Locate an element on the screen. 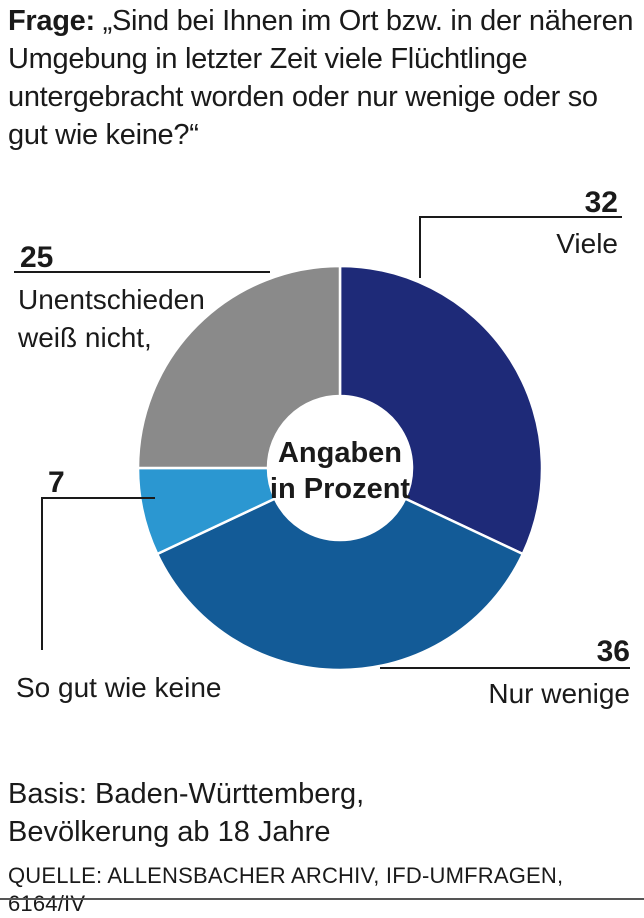  category-label-2: Nur wenige is located at coordinates (559, 693).